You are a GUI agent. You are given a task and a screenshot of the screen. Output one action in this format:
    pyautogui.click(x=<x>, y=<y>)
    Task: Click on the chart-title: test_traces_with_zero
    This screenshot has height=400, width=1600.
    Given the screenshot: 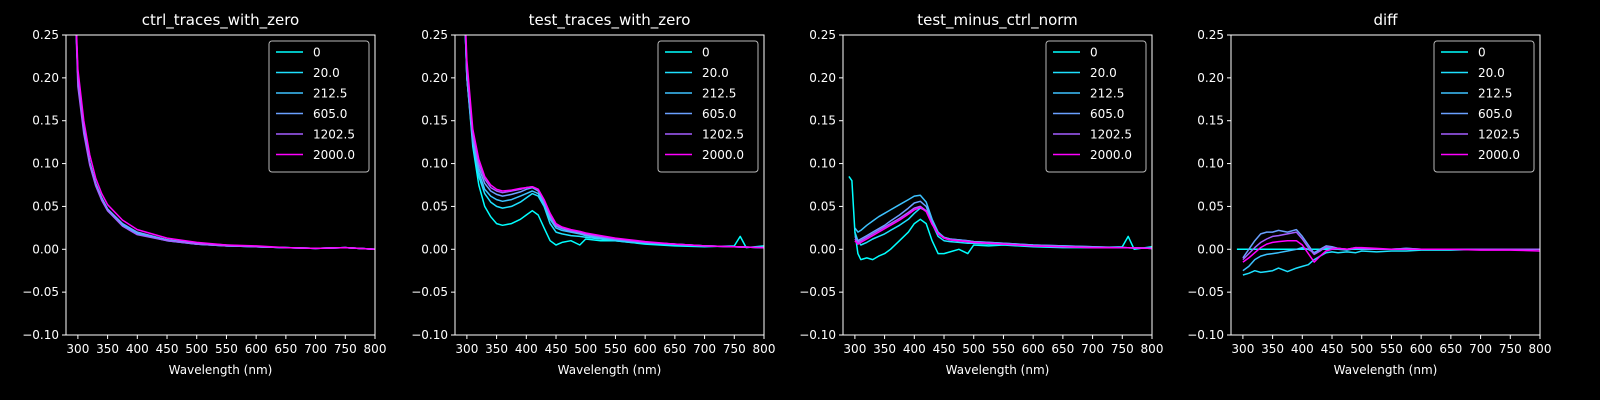 What is the action you would take?
    pyautogui.click(x=610, y=20)
    